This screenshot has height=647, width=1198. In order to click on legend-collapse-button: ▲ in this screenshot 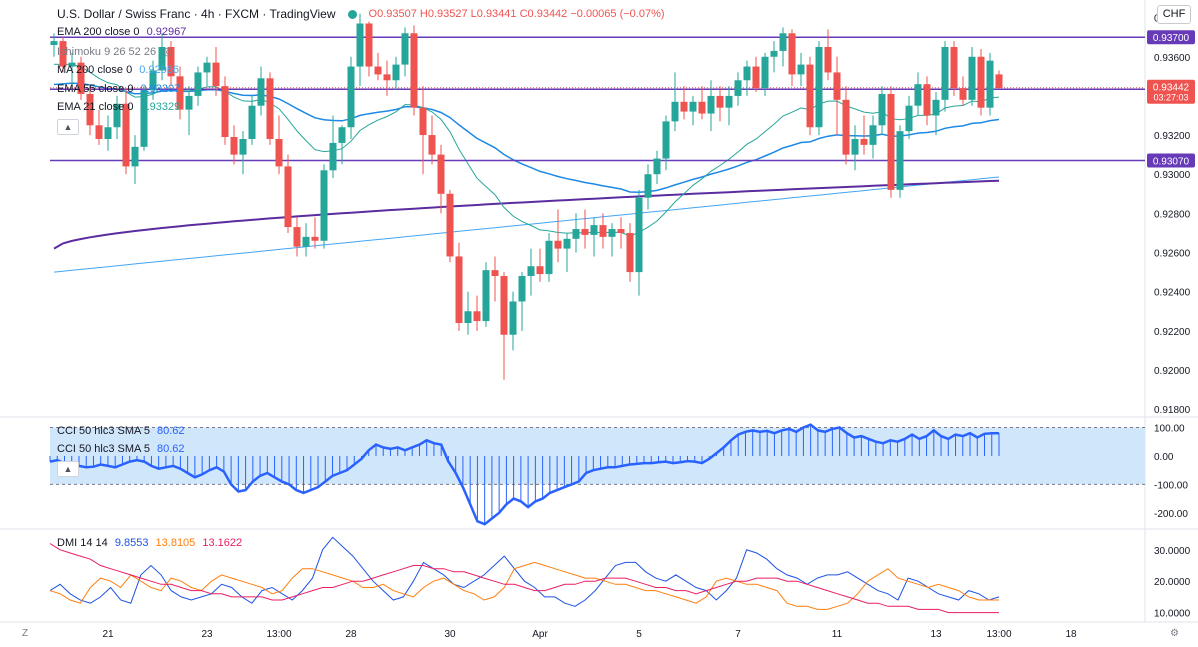, I will do `click(68, 127)`.